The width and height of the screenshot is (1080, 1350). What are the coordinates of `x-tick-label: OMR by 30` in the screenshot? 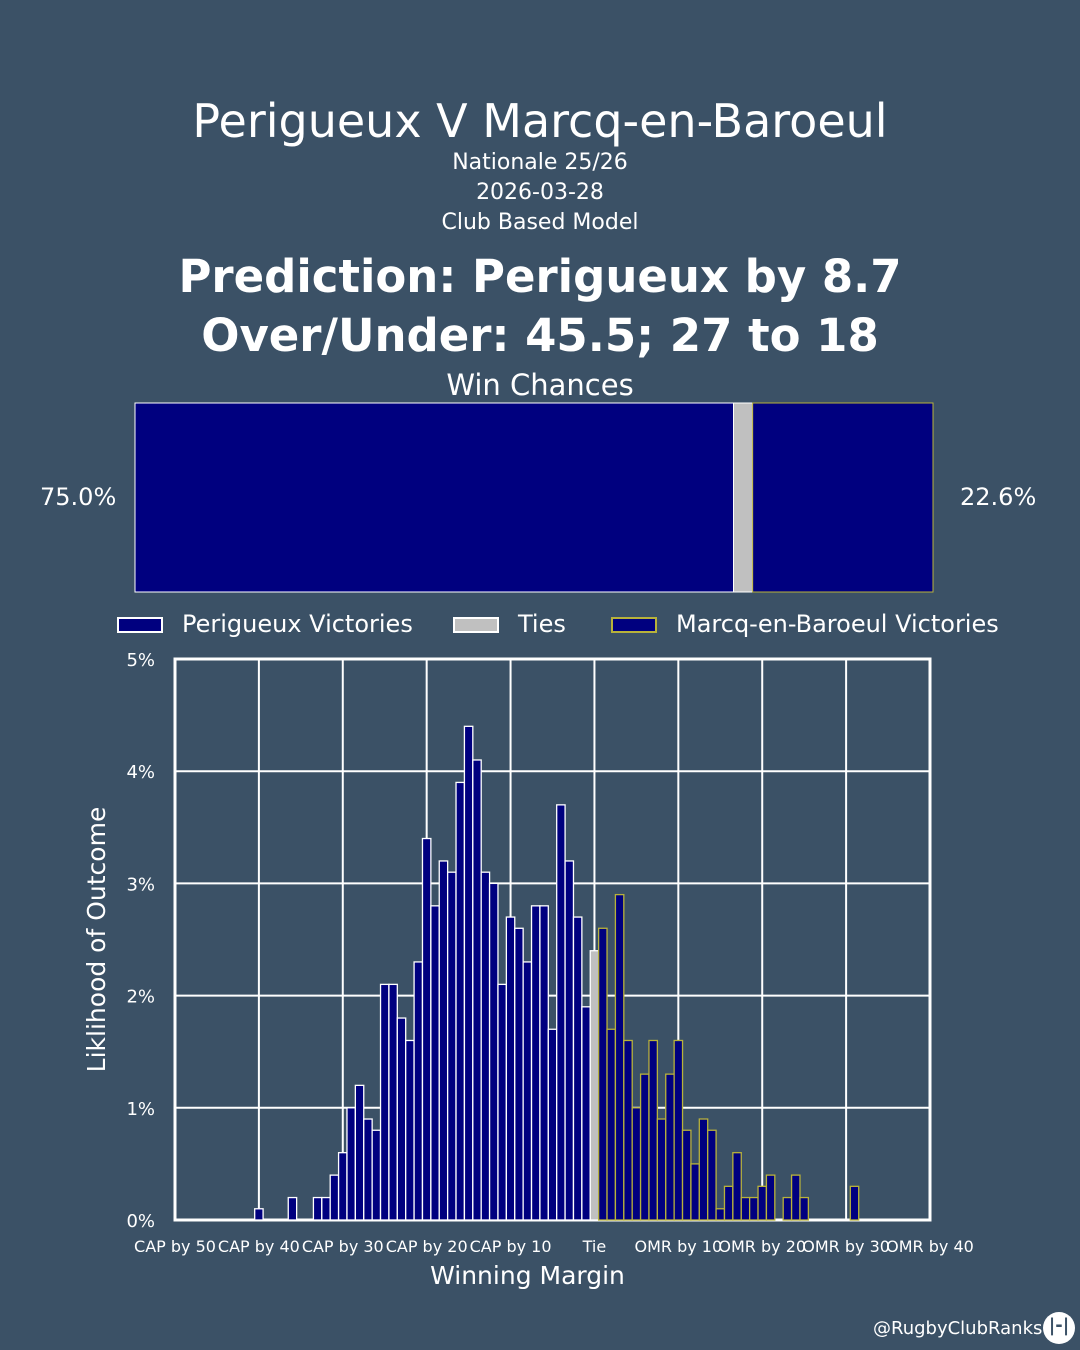 It's located at (846, 1246).